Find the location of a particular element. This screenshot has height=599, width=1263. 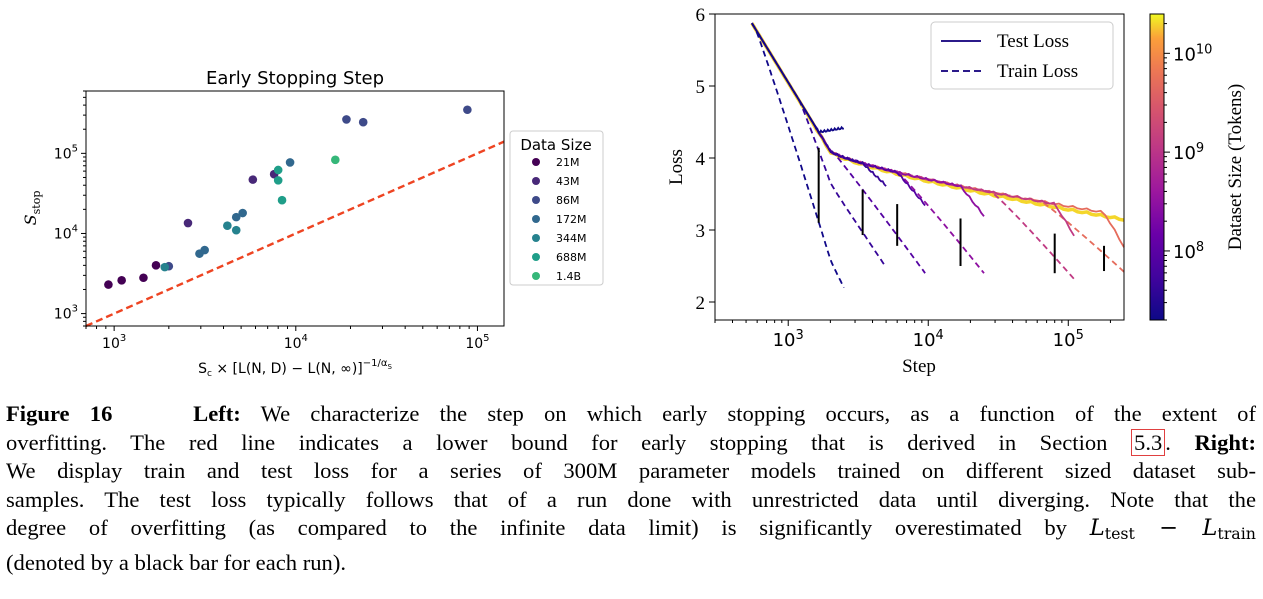

legend-marker-1.4B is located at coordinates (536, 276).